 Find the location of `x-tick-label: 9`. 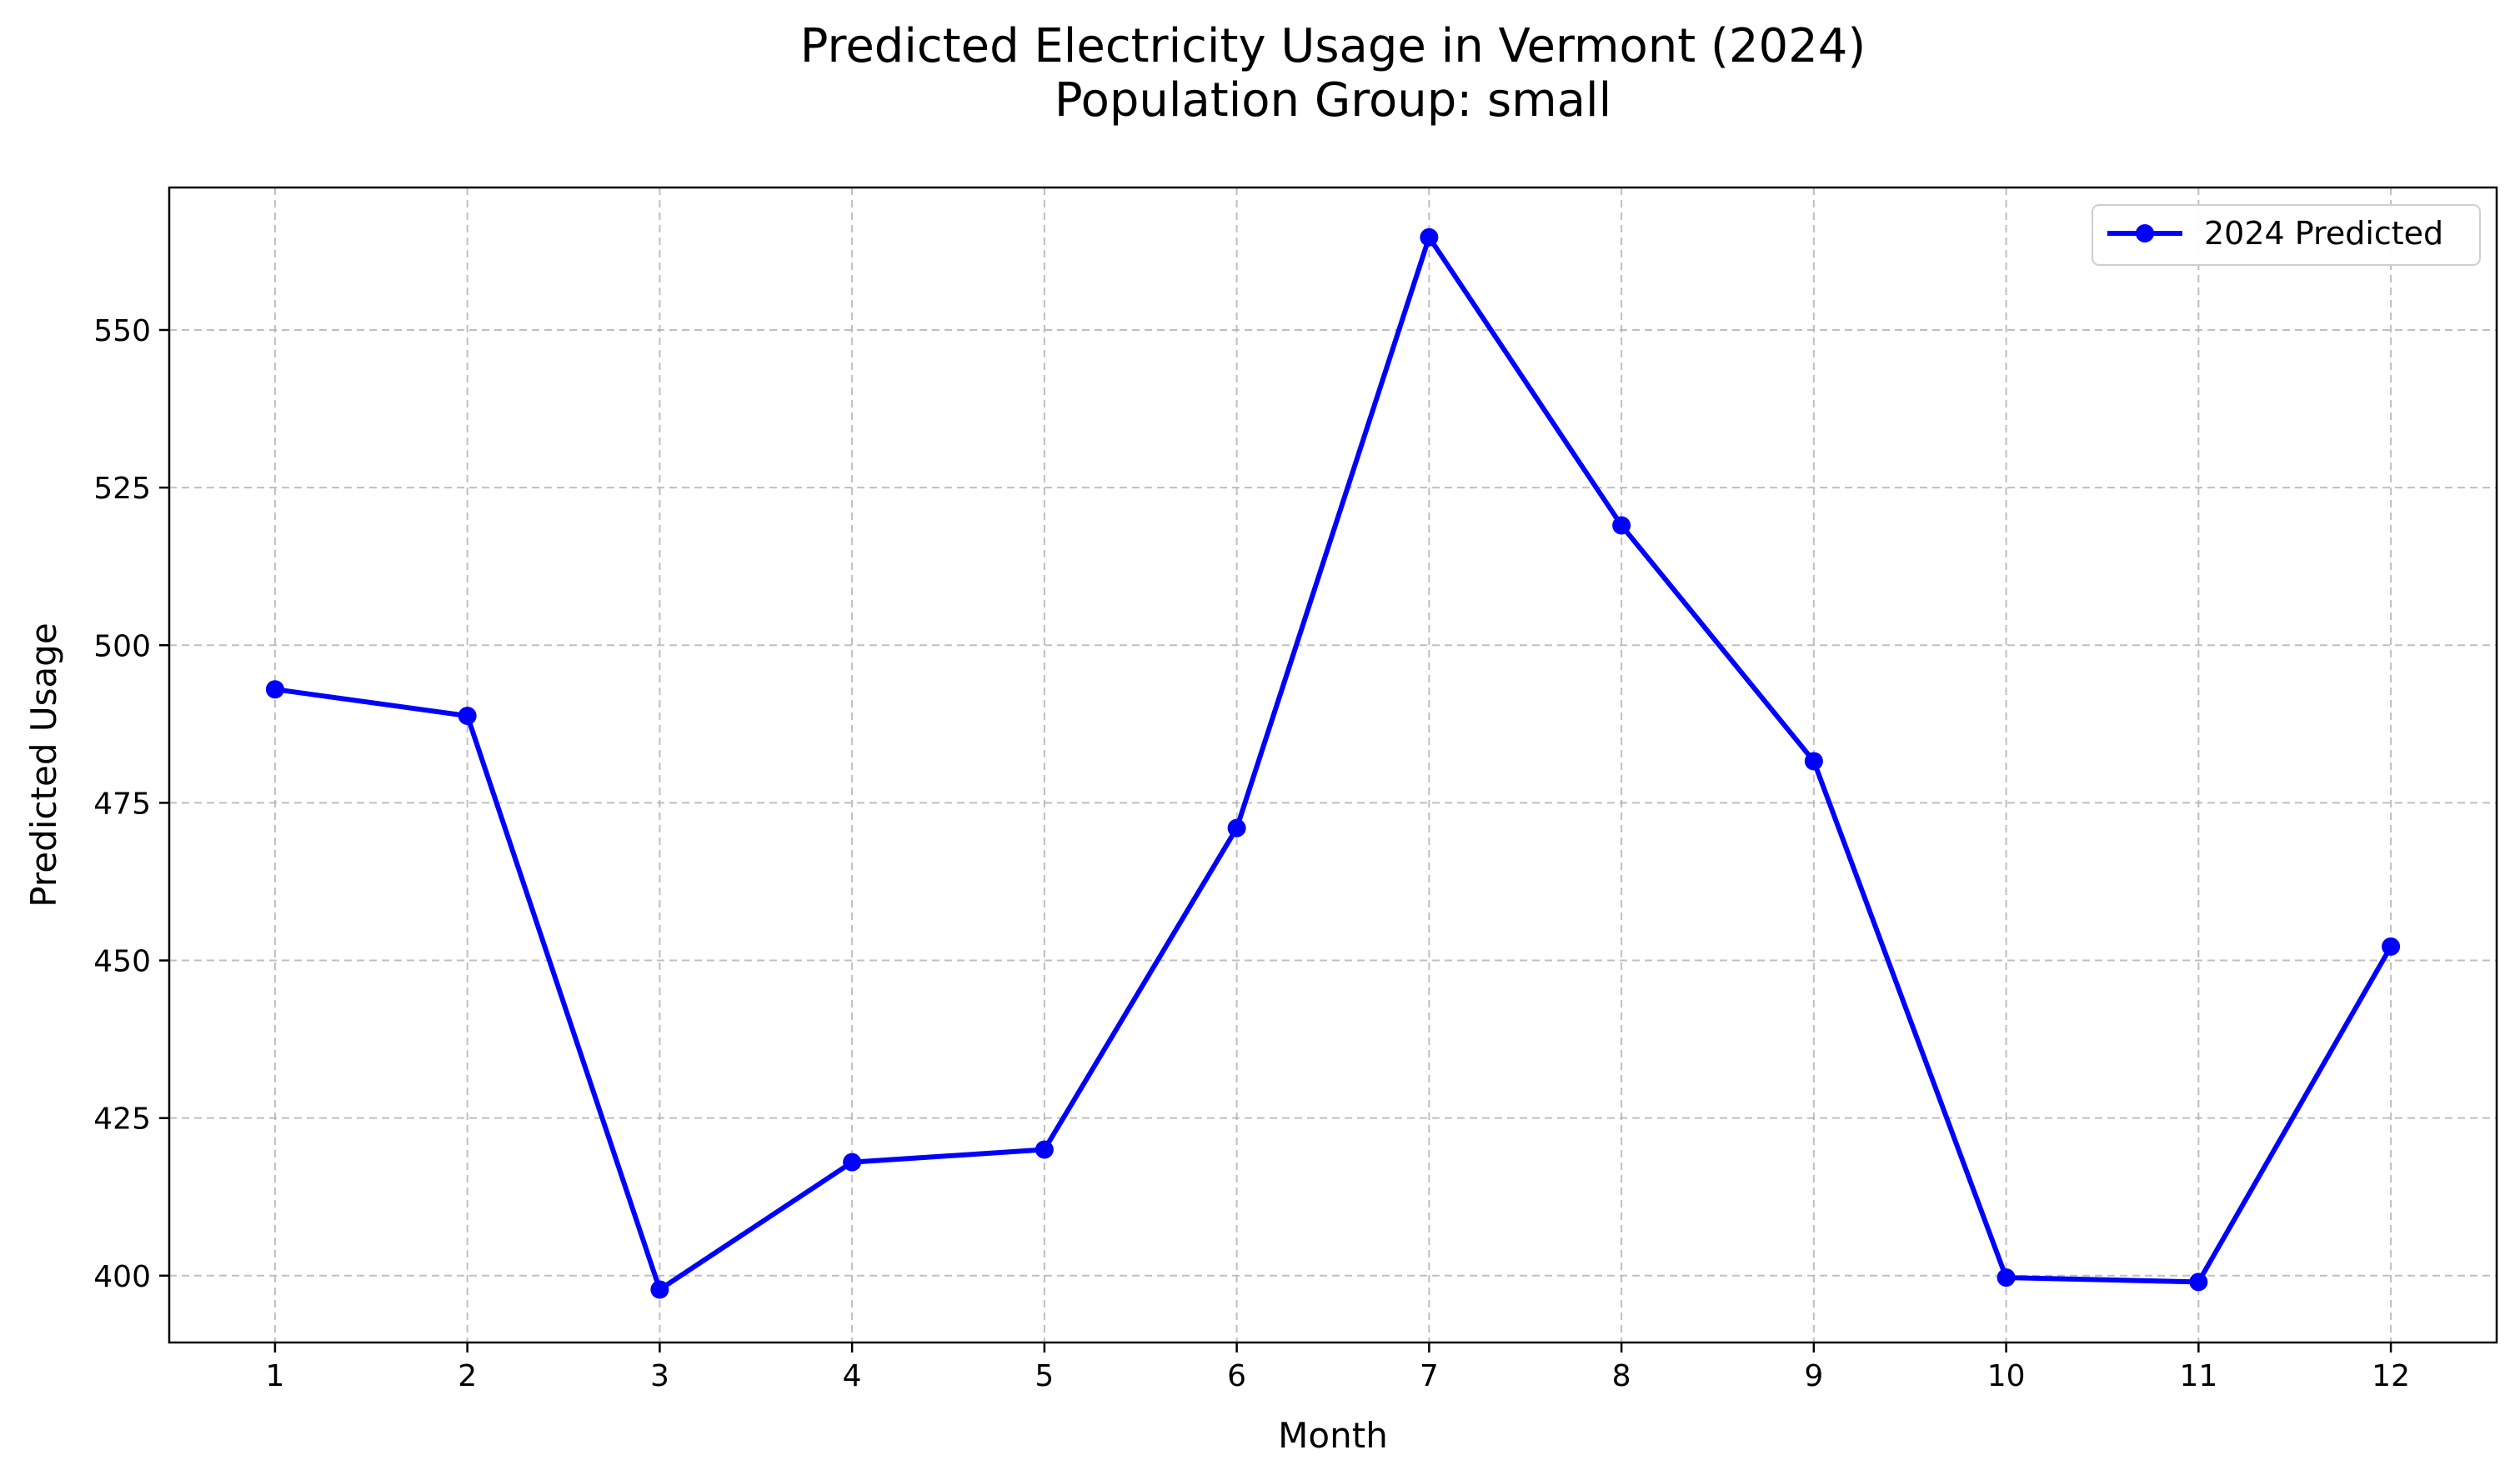

x-tick-label: 9 is located at coordinates (1813, 1376).